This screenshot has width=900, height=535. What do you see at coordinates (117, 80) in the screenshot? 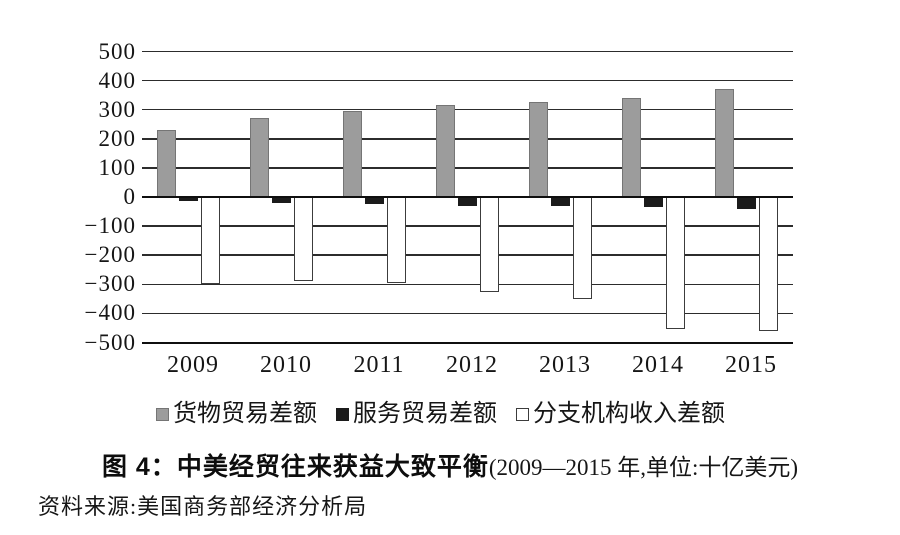
I see `y-axis-tick-label: 400` at bounding box center [117, 80].